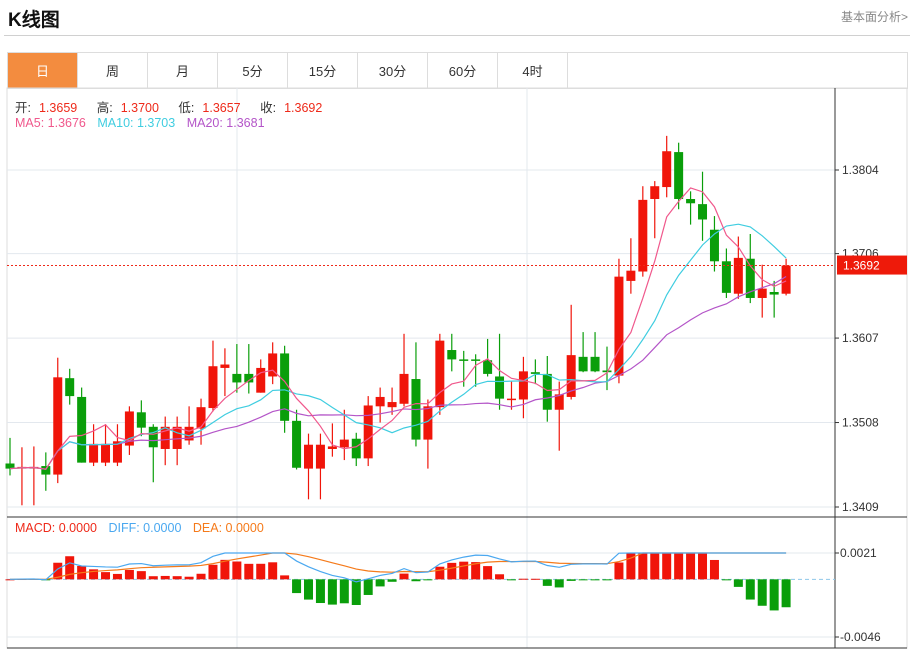 Image resolution: width=914 pixels, height=651 pixels. Describe the element at coordinates (874, 17) in the screenshot. I see `fundamental-analysis-link: 基本面分析>` at that location.